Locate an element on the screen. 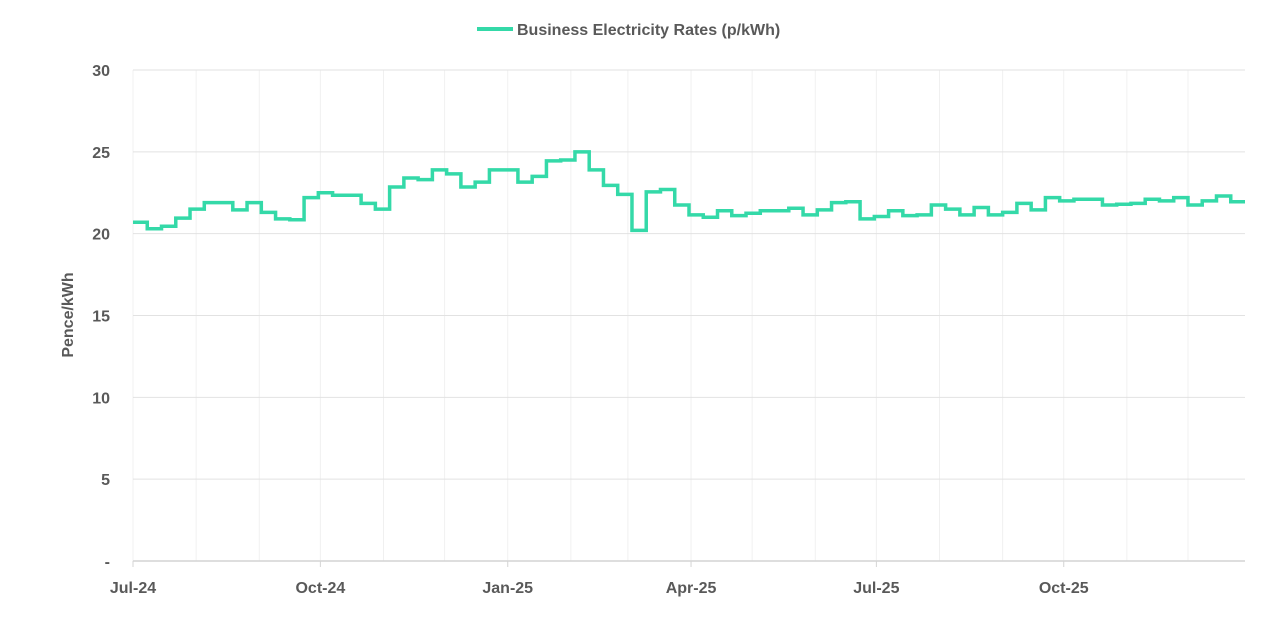 The width and height of the screenshot is (1280, 622). x-tick-label: Oct-24 is located at coordinates (320, 588).